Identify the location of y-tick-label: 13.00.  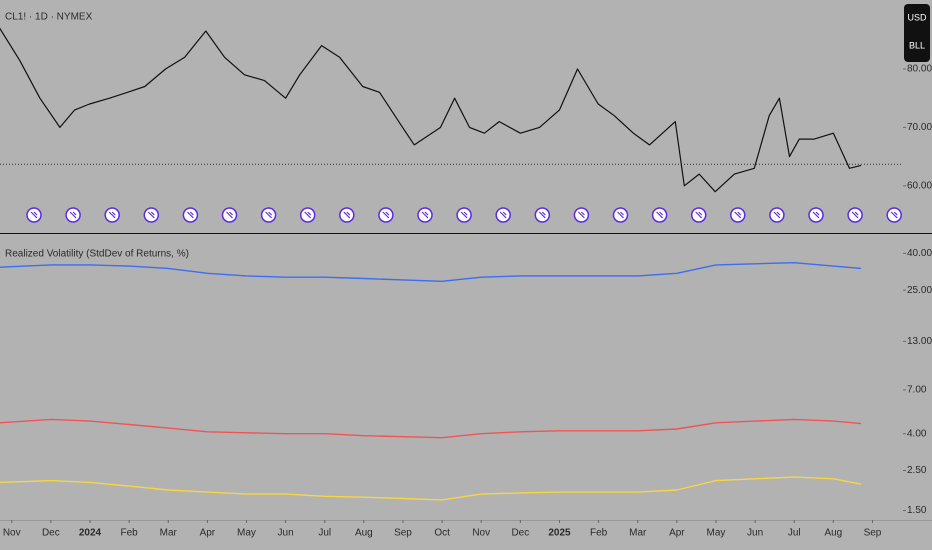
(919, 341).